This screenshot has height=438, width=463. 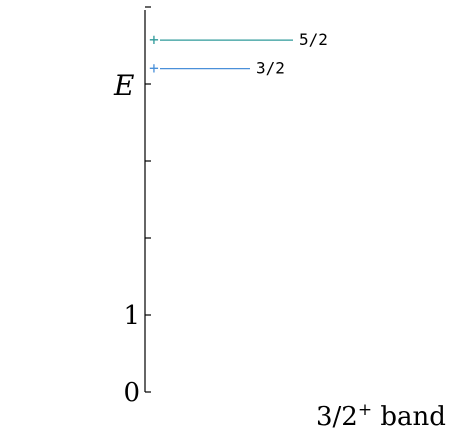 I want to click on y-axis-ticks, so click(x=148, y=199).